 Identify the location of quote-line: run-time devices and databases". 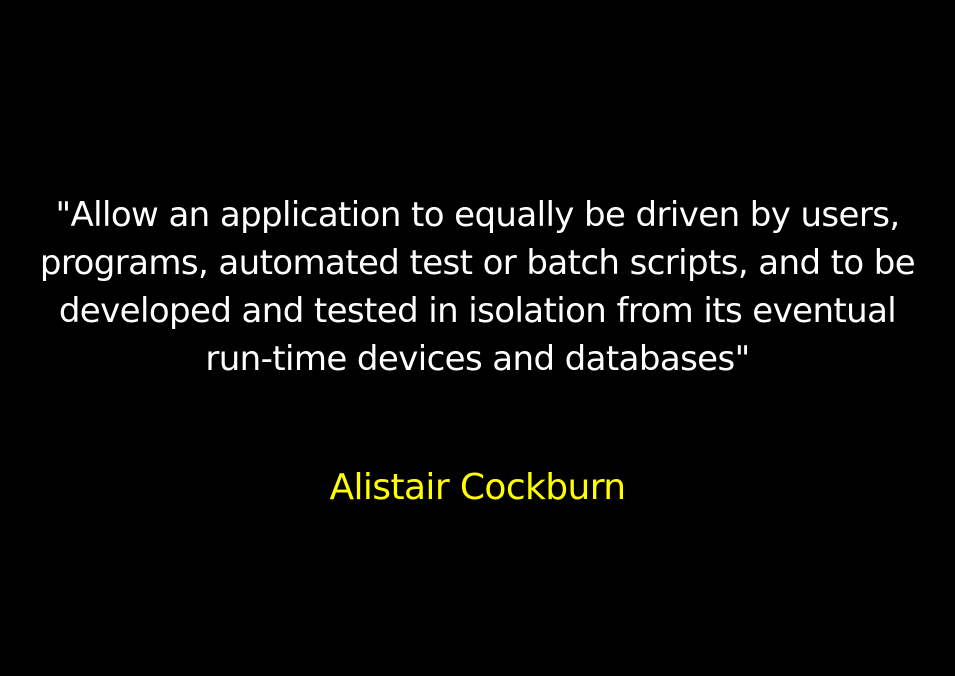
(477, 359).